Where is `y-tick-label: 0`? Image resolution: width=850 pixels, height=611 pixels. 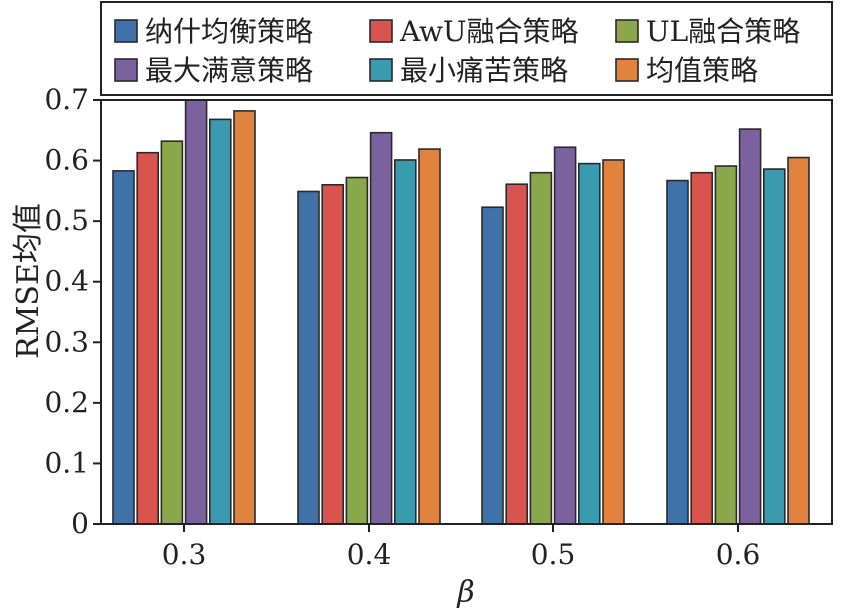 y-tick-label: 0 is located at coordinates (80, 523).